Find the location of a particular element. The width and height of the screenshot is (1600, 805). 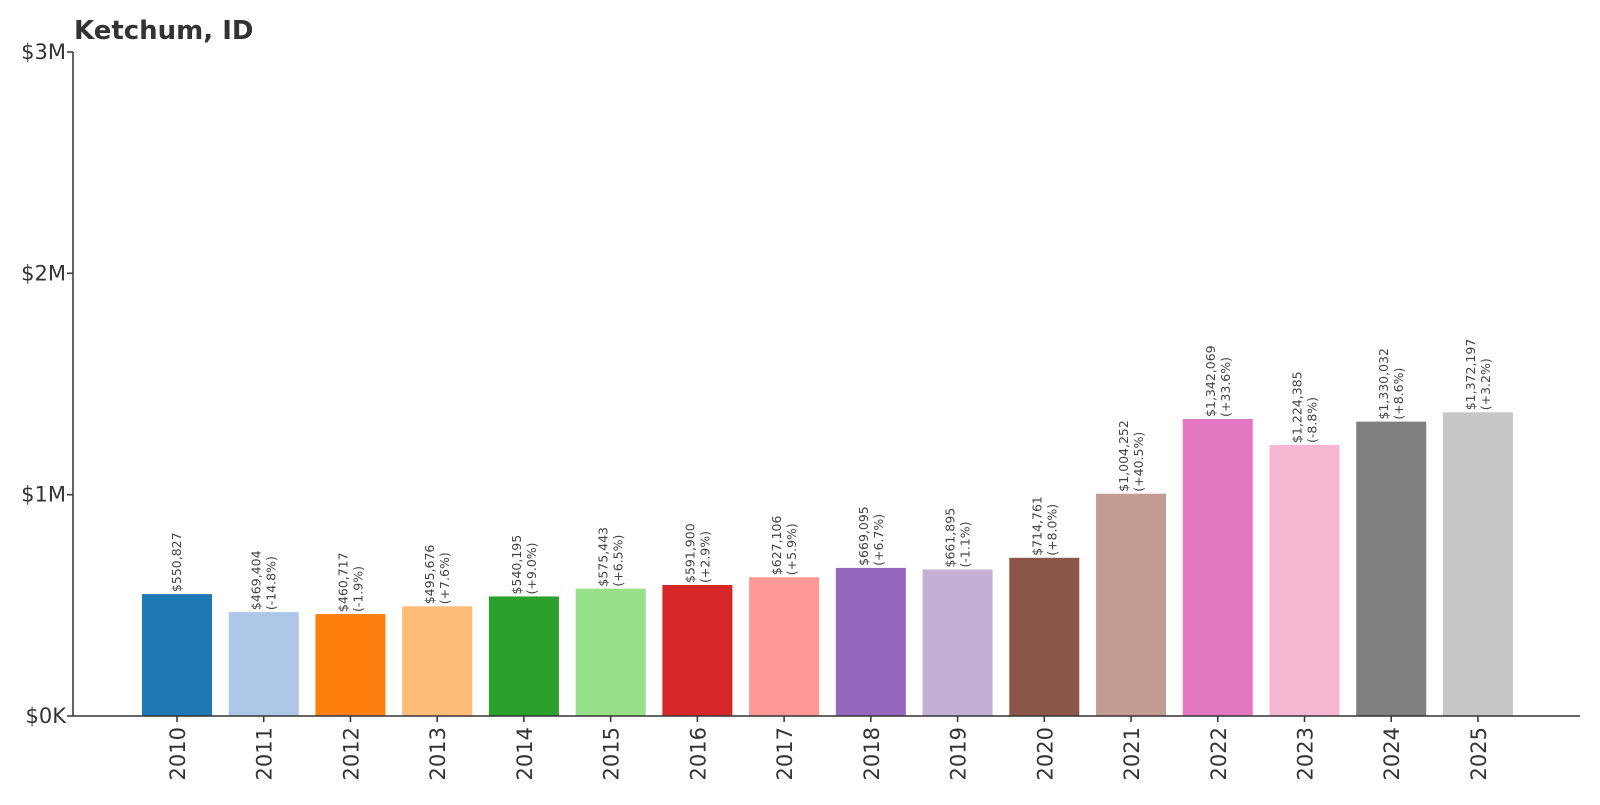

bar-label-group-2017: $627,106 (+5.9%) is located at coordinates (784, 546).